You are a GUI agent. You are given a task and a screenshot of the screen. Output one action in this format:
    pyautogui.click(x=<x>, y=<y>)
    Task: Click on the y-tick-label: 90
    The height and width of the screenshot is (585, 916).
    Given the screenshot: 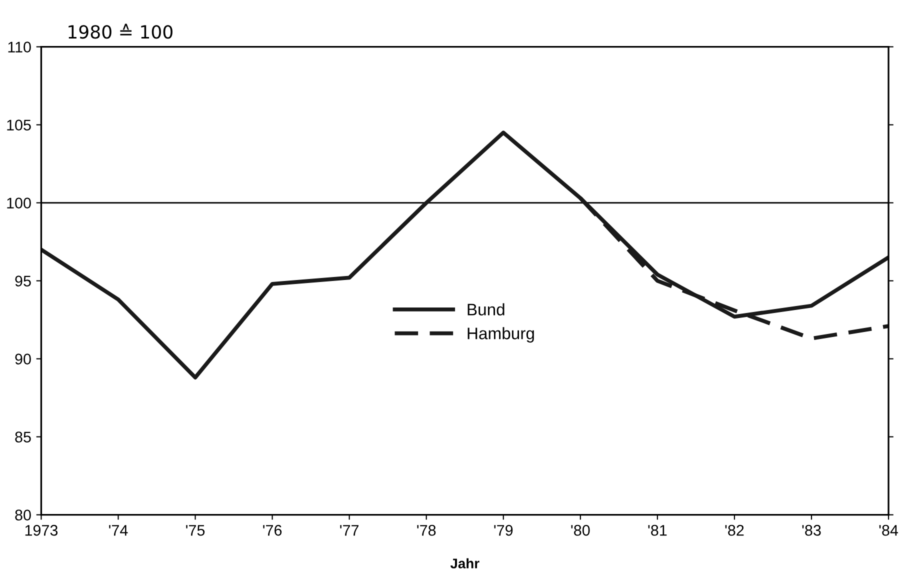 What is the action you would take?
    pyautogui.click(x=23, y=359)
    